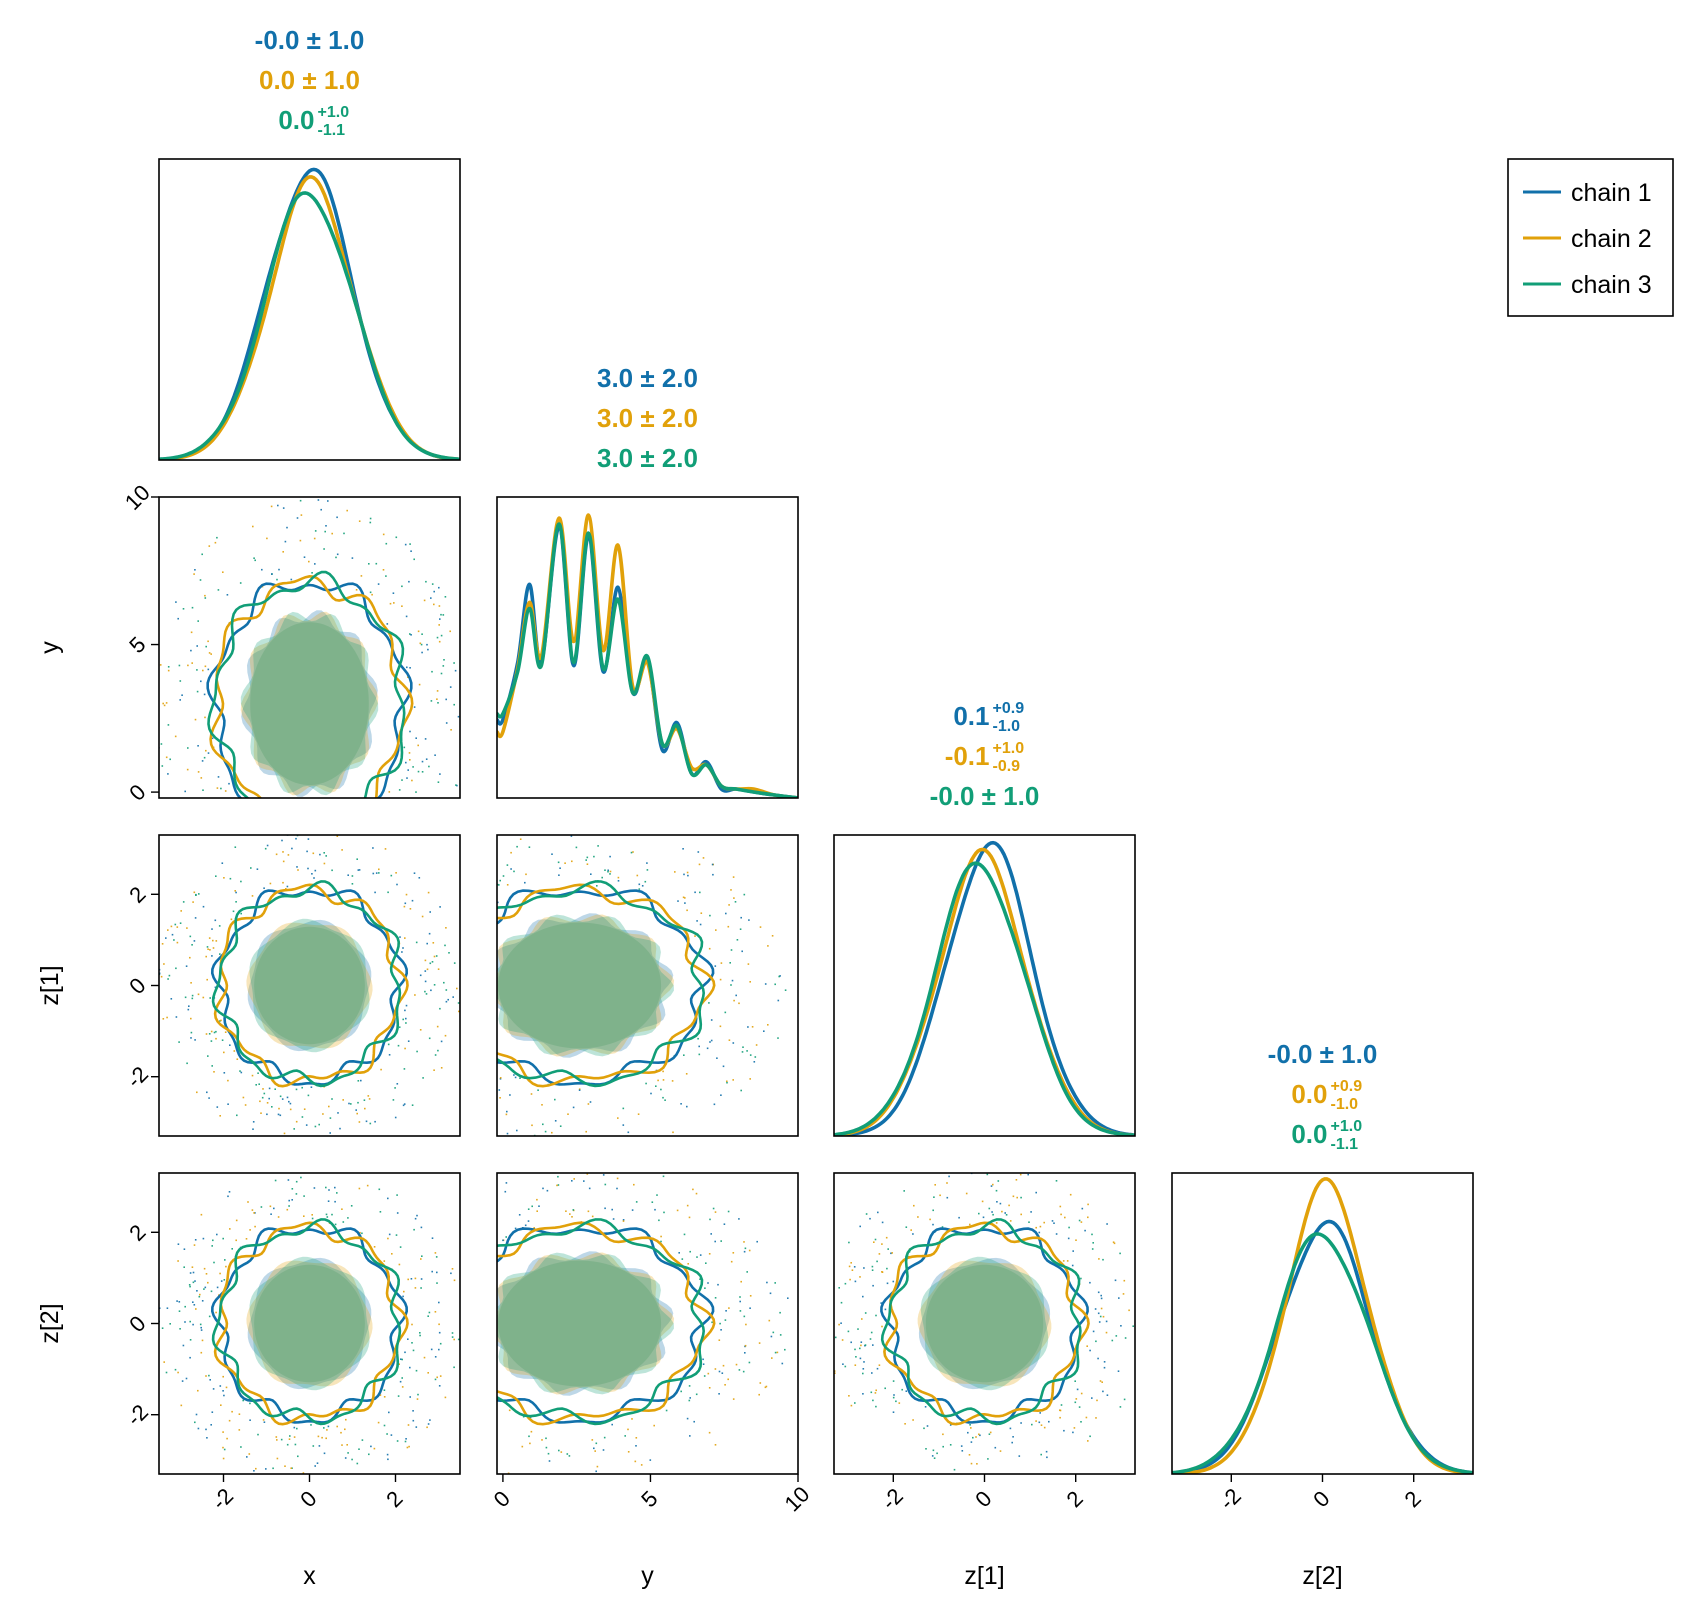 Image resolution: width=1698 pixels, height=1621 pixels. I want to click on summary-y-chain3: 3.0 ± 2.0, so click(647, 458).